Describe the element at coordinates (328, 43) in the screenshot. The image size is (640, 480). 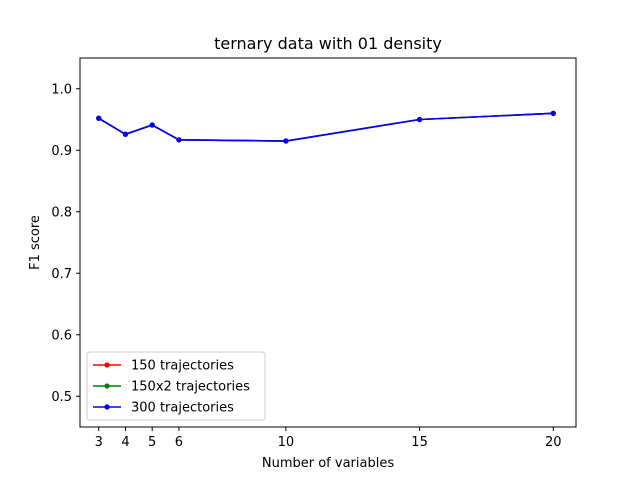
I see `chart-title: ternary data with 01 density` at that location.